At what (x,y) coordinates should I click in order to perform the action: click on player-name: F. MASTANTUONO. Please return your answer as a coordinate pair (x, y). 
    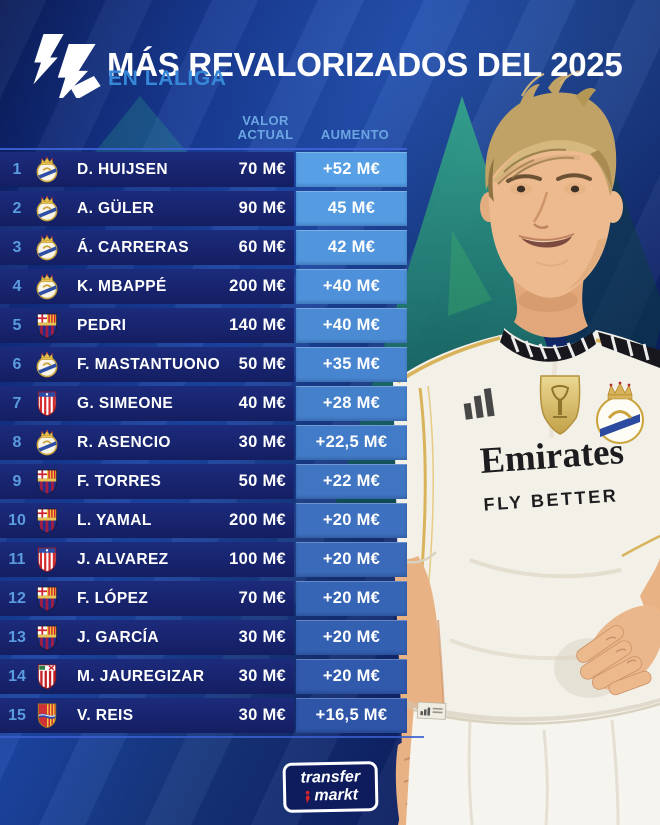
    Looking at the image, I should click on (149, 364).